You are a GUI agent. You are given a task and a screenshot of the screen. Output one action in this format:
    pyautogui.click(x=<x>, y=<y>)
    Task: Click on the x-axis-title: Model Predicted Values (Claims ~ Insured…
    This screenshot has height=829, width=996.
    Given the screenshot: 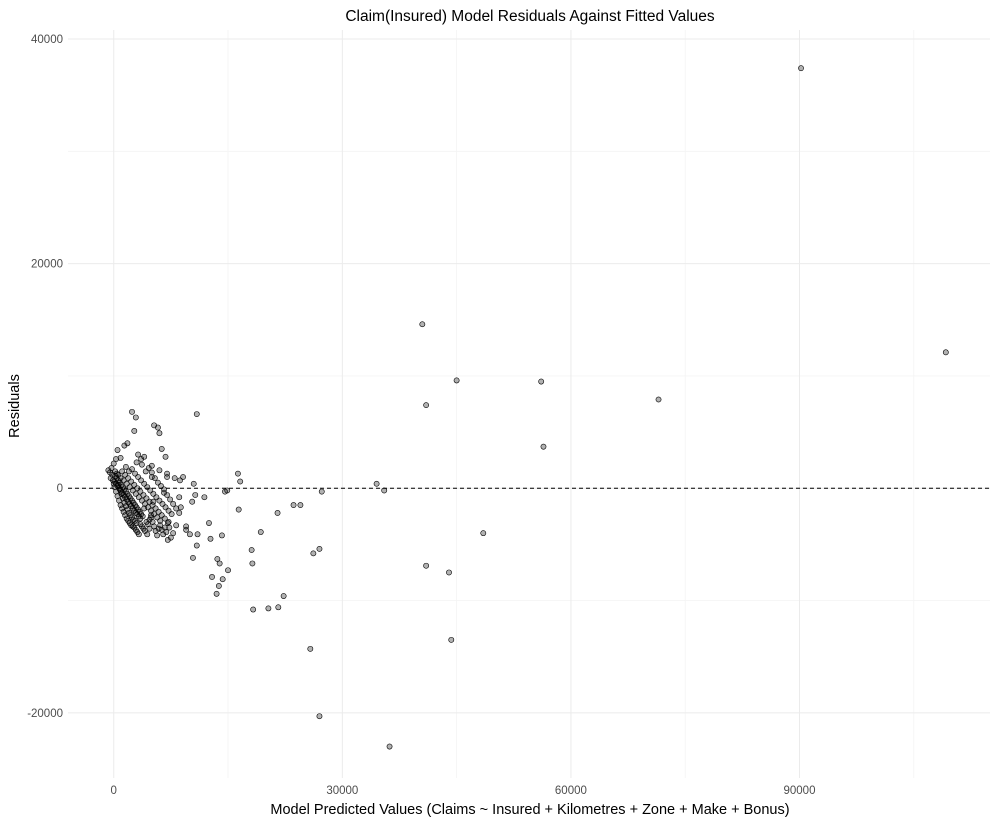 What is the action you would take?
    pyautogui.click(x=529, y=810)
    